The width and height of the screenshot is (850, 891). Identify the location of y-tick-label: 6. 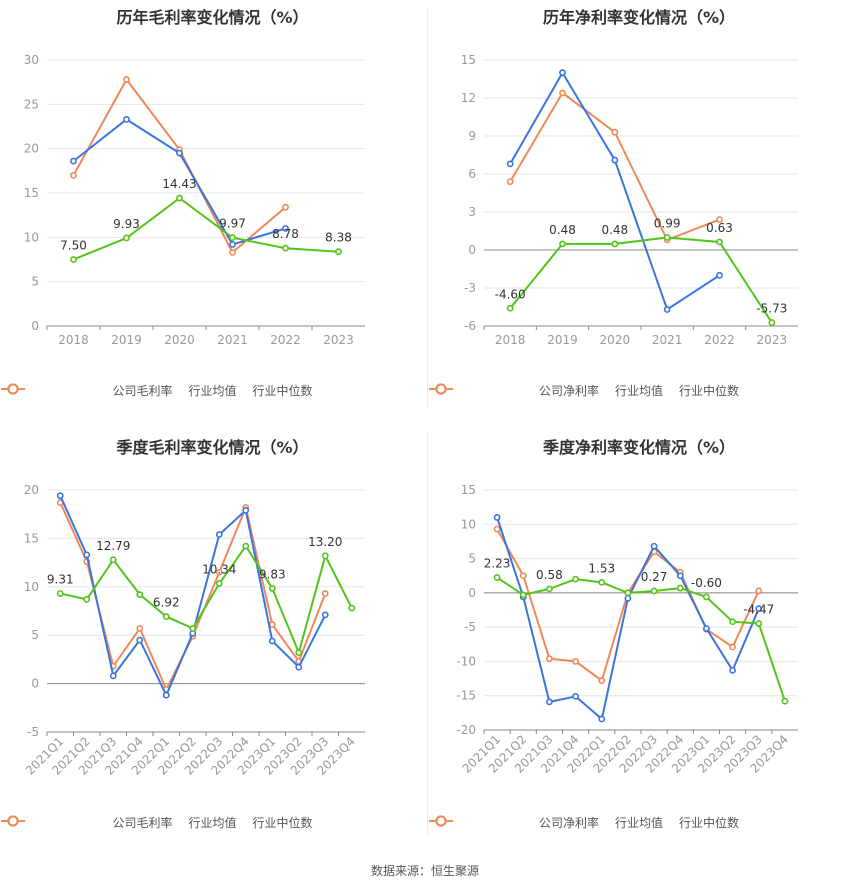
(472, 174).